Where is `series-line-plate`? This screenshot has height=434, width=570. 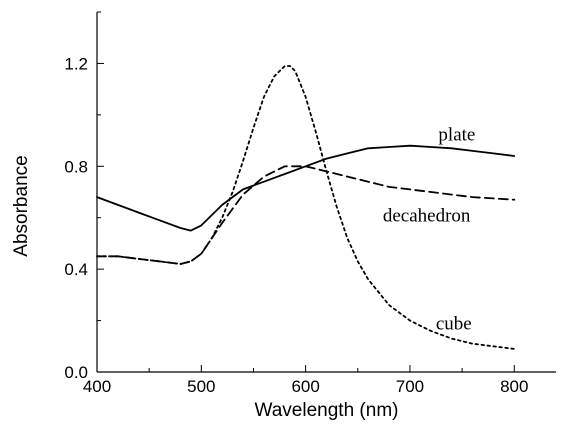 series-line-plate is located at coordinates (306, 188).